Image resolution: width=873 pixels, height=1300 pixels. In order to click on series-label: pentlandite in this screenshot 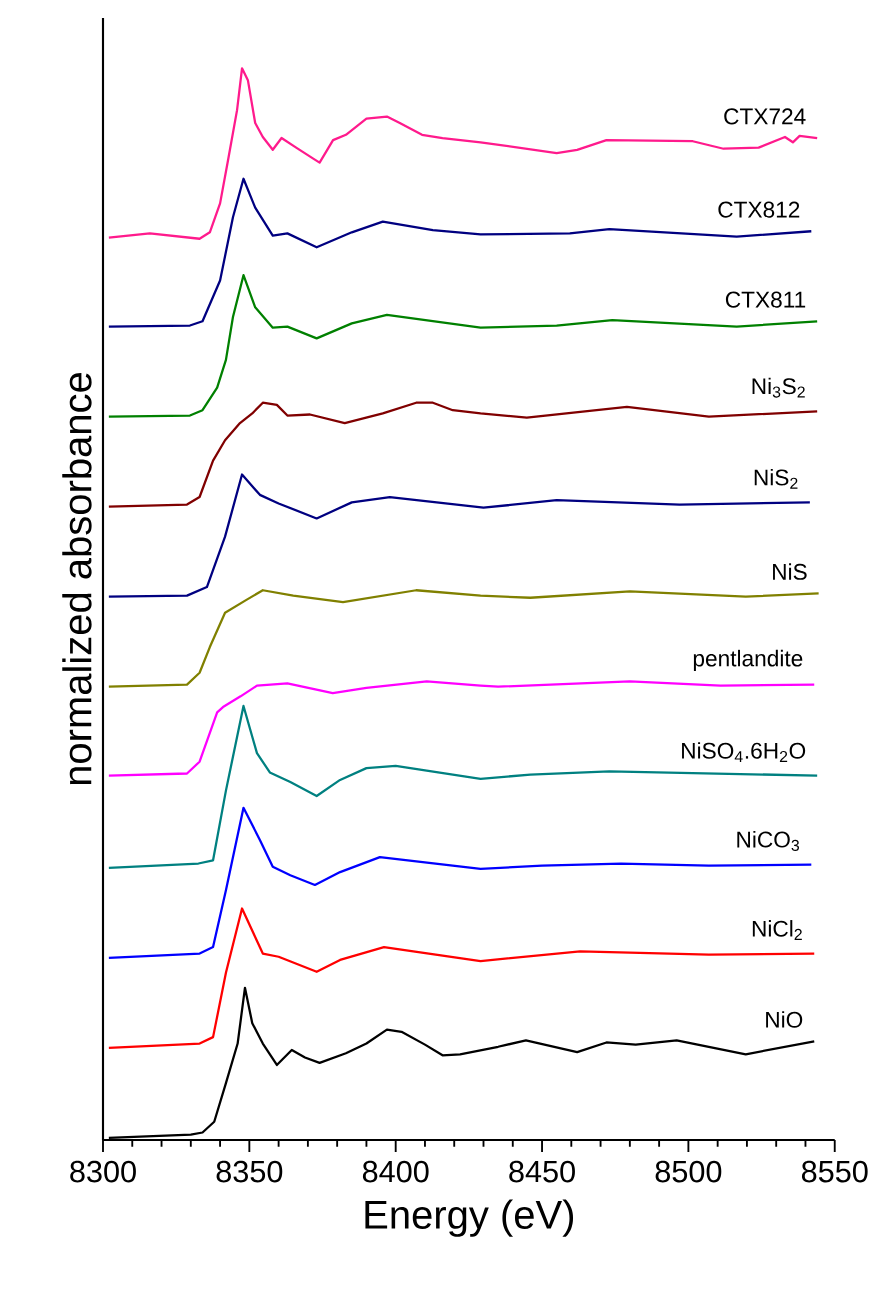, I will do `click(748, 660)`.